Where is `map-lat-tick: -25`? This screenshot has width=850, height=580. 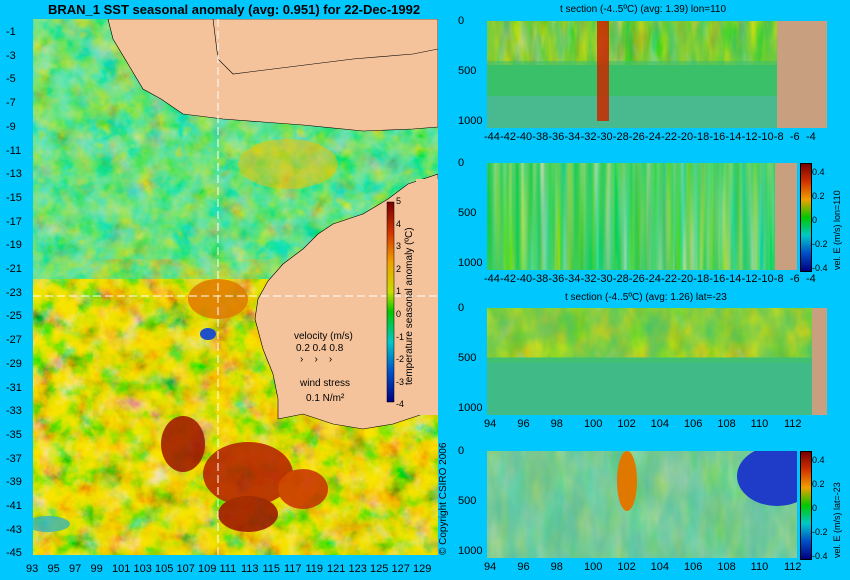 map-lat-tick: -25 is located at coordinates (14, 316).